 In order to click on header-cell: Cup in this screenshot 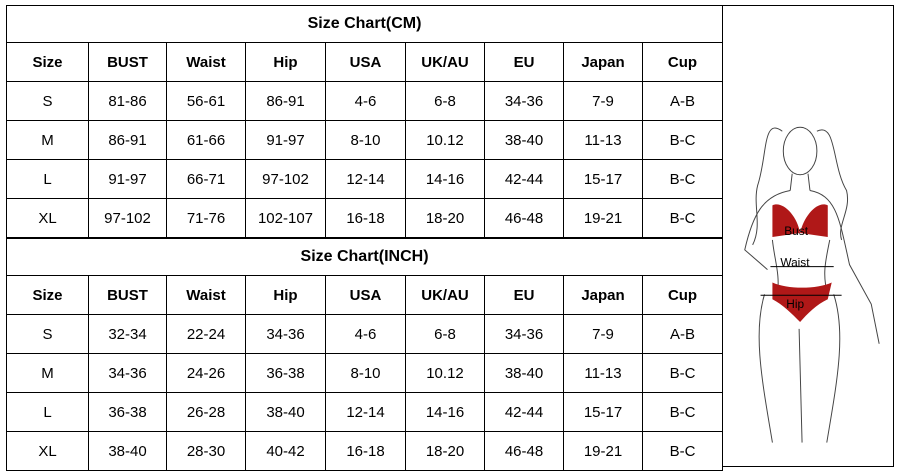, I will do `click(682, 295)`.